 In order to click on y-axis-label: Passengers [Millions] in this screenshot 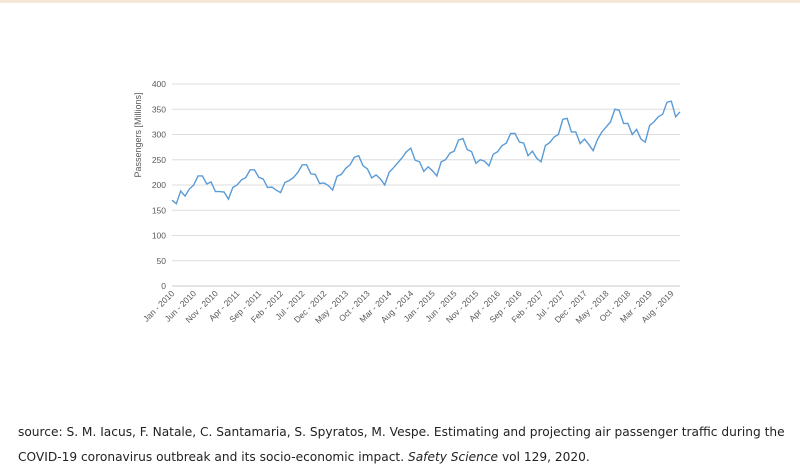, I will do `click(138, 134)`.